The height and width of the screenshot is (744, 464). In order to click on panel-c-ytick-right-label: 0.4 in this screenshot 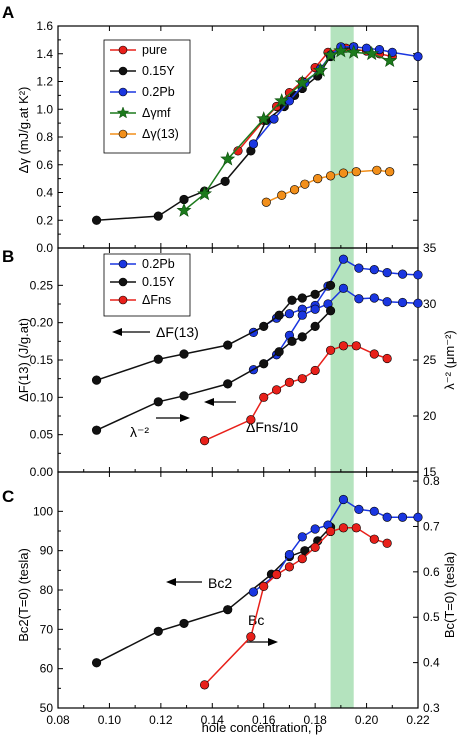, I will do `click(431, 663)`.